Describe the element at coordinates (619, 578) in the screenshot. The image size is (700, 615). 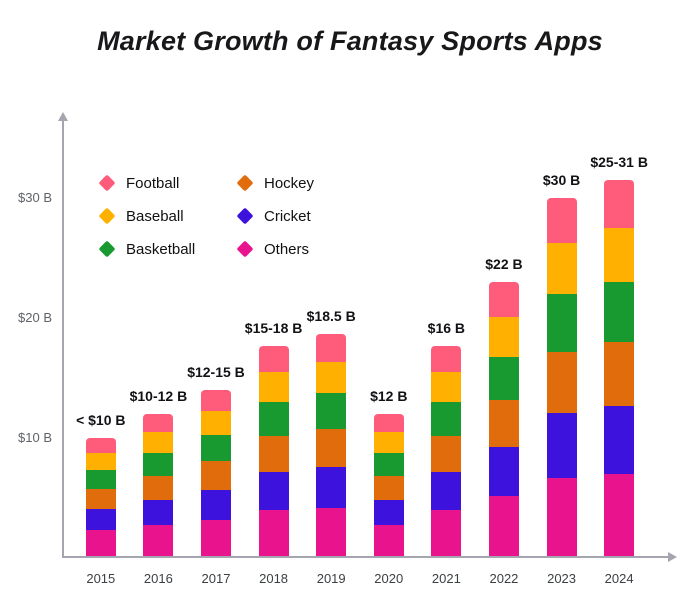
I see `x-tick-label-2024: 2024` at that location.